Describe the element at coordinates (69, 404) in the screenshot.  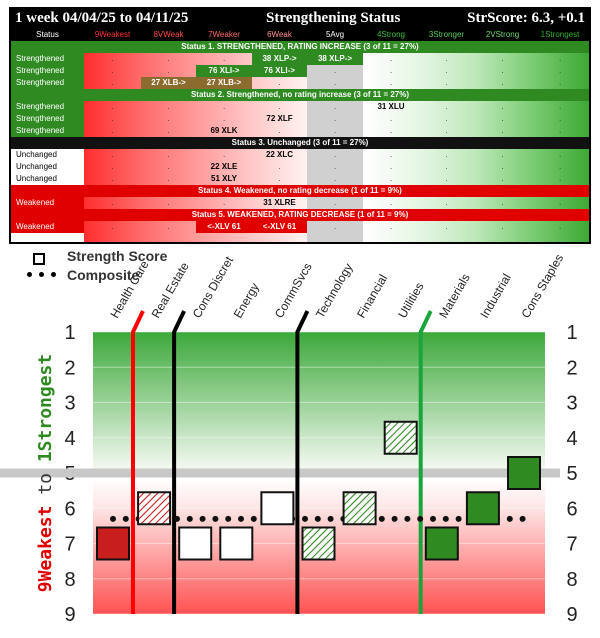
I see `y-tick-label-left: 3` at that location.